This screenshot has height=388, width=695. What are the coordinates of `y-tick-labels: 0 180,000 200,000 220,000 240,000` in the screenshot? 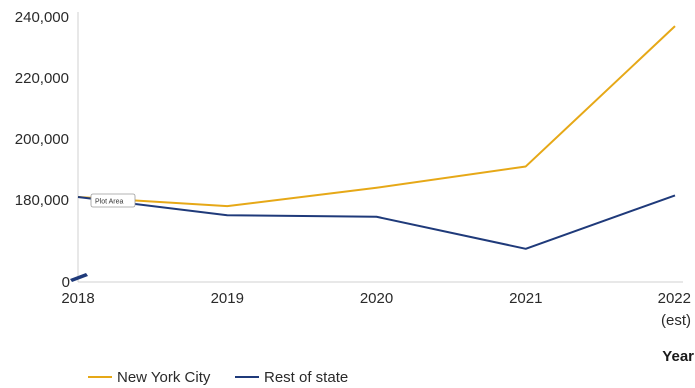 It's located at (42, 150).